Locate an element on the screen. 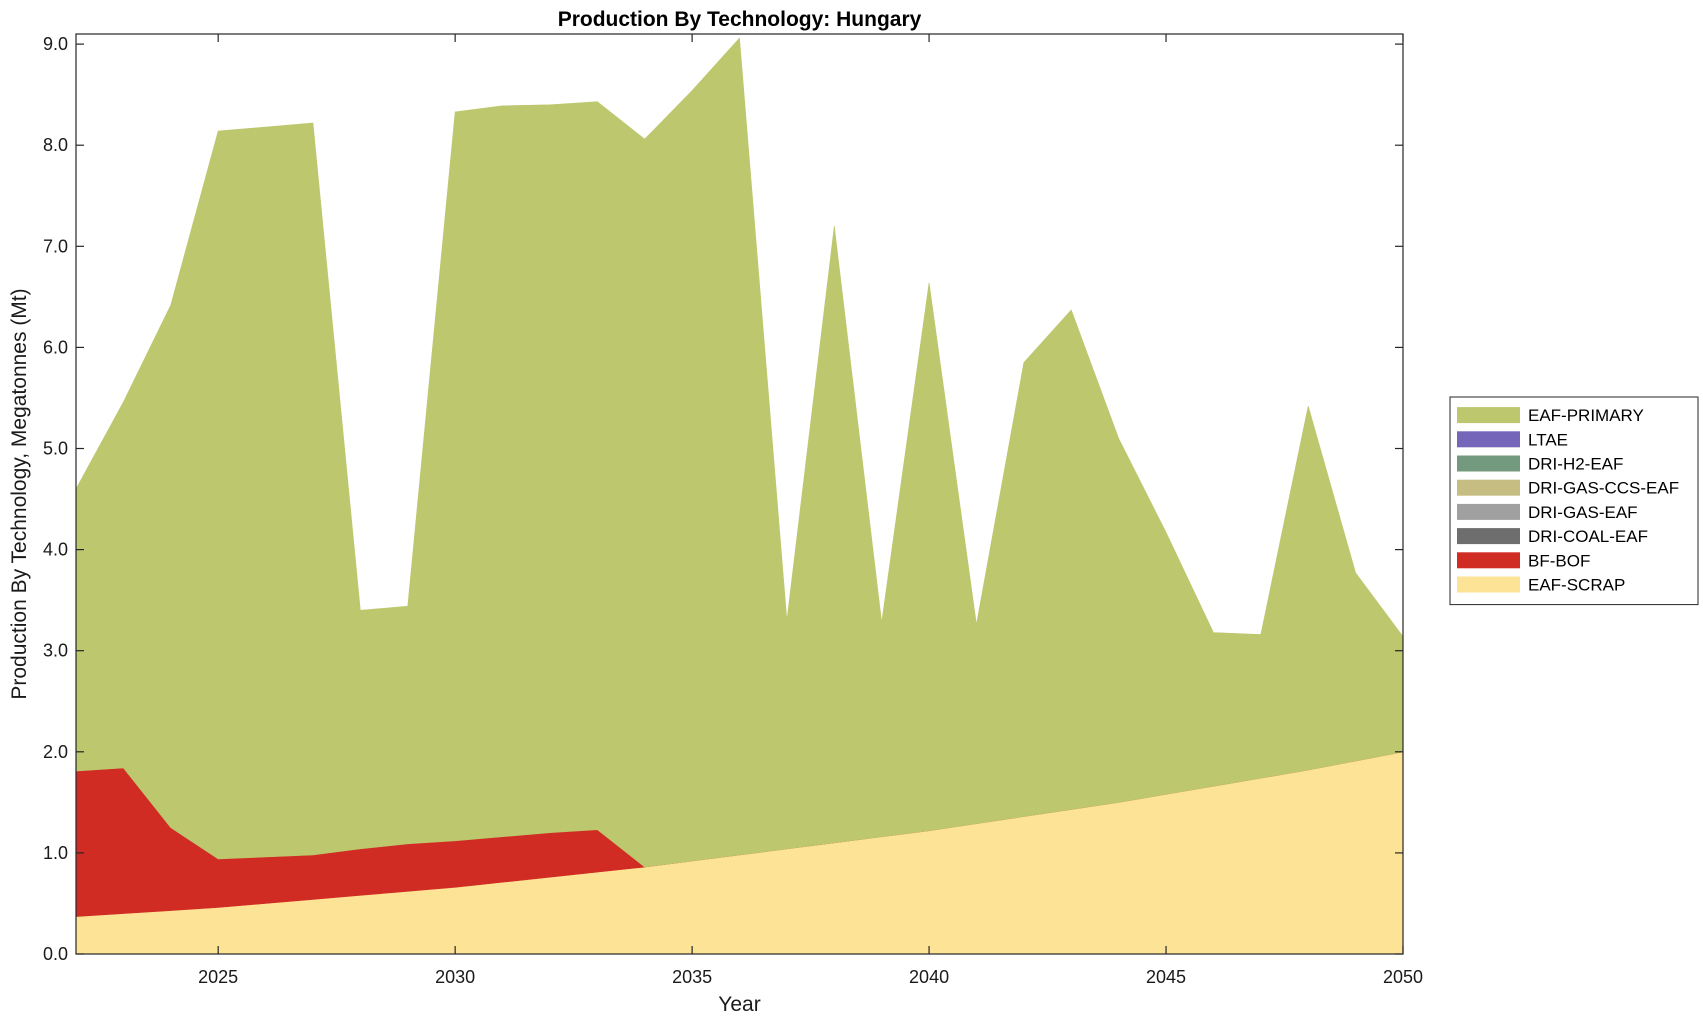 Image resolution: width=1703 pixels, height=1020 pixels. y-tick-label: 4.0 is located at coordinates (55, 550).